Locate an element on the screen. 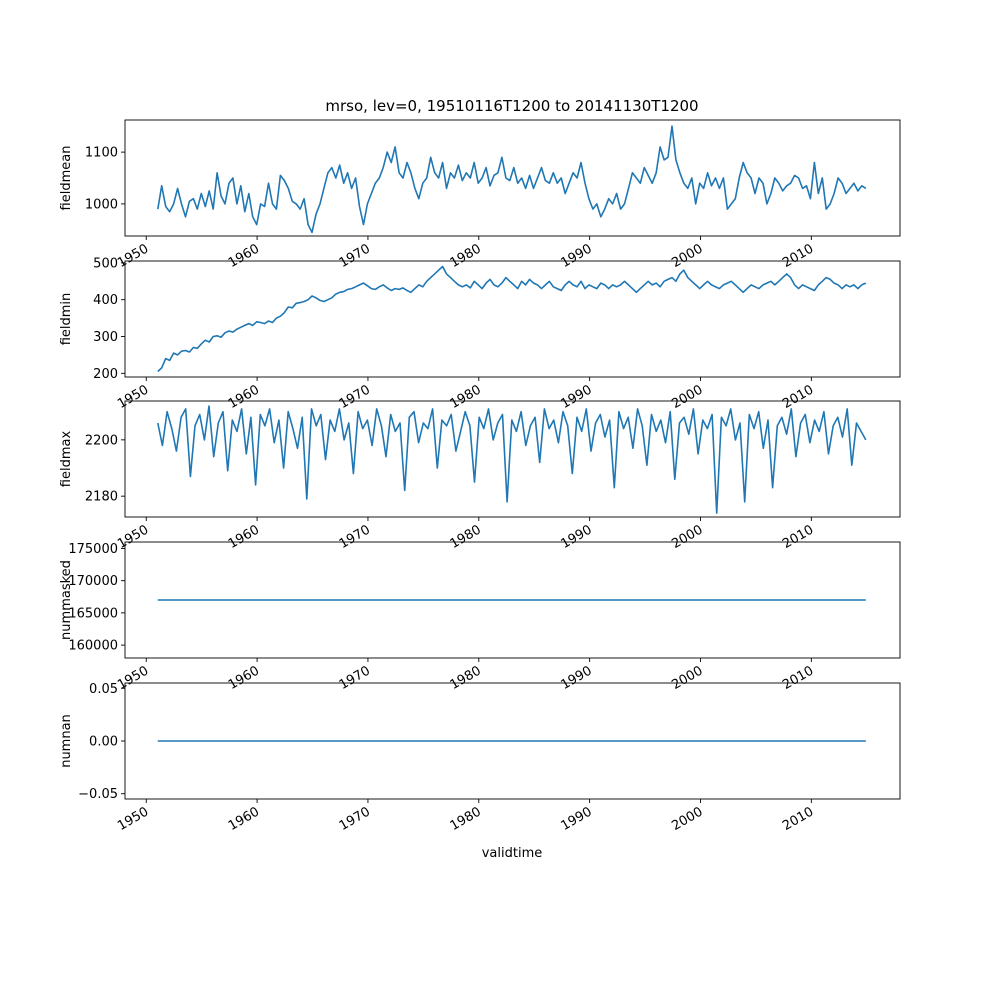 The width and height of the screenshot is (1000, 1000). fieldmin-axis-label: fieldmin is located at coordinates (66, 319).